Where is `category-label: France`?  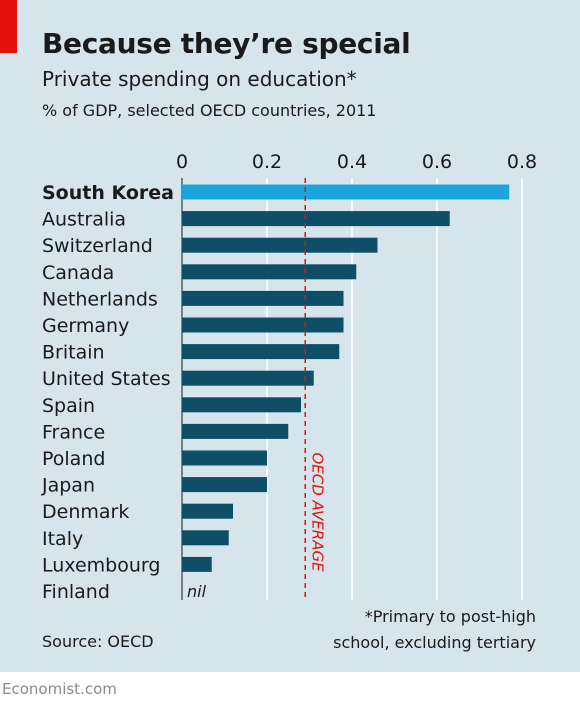
category-label: France is located at coordinates (73, 432).